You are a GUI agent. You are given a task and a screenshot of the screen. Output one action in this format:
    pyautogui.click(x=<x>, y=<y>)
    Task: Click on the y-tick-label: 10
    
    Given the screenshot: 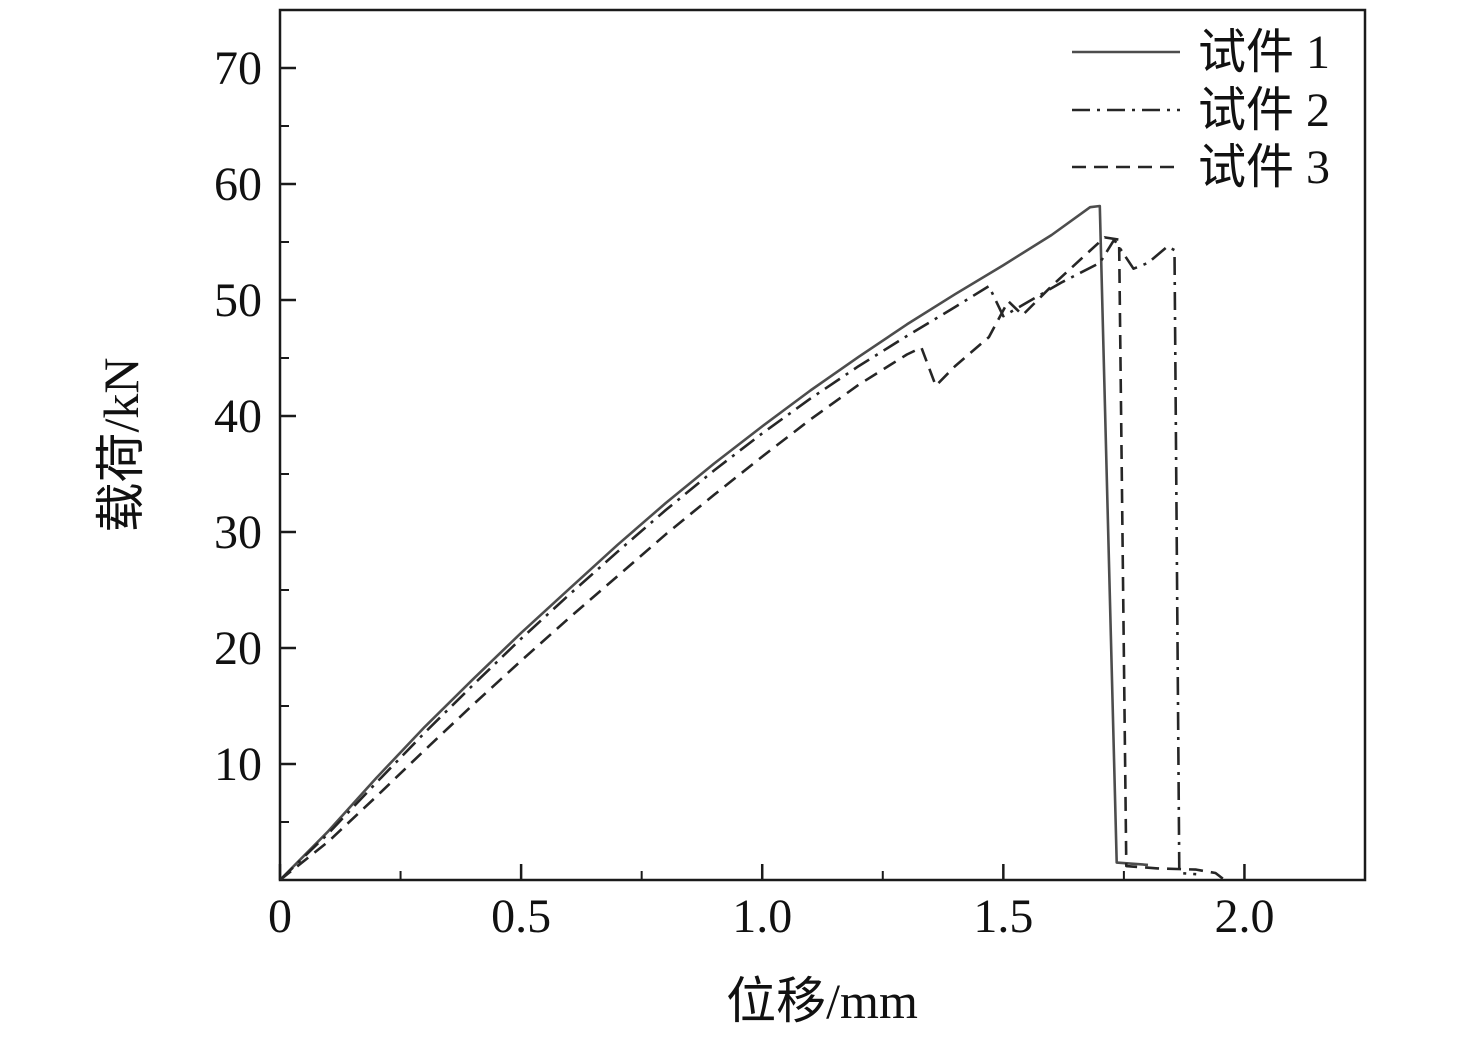 What is the action you would take?
    pyautogui.click(x=238, y=764)
    